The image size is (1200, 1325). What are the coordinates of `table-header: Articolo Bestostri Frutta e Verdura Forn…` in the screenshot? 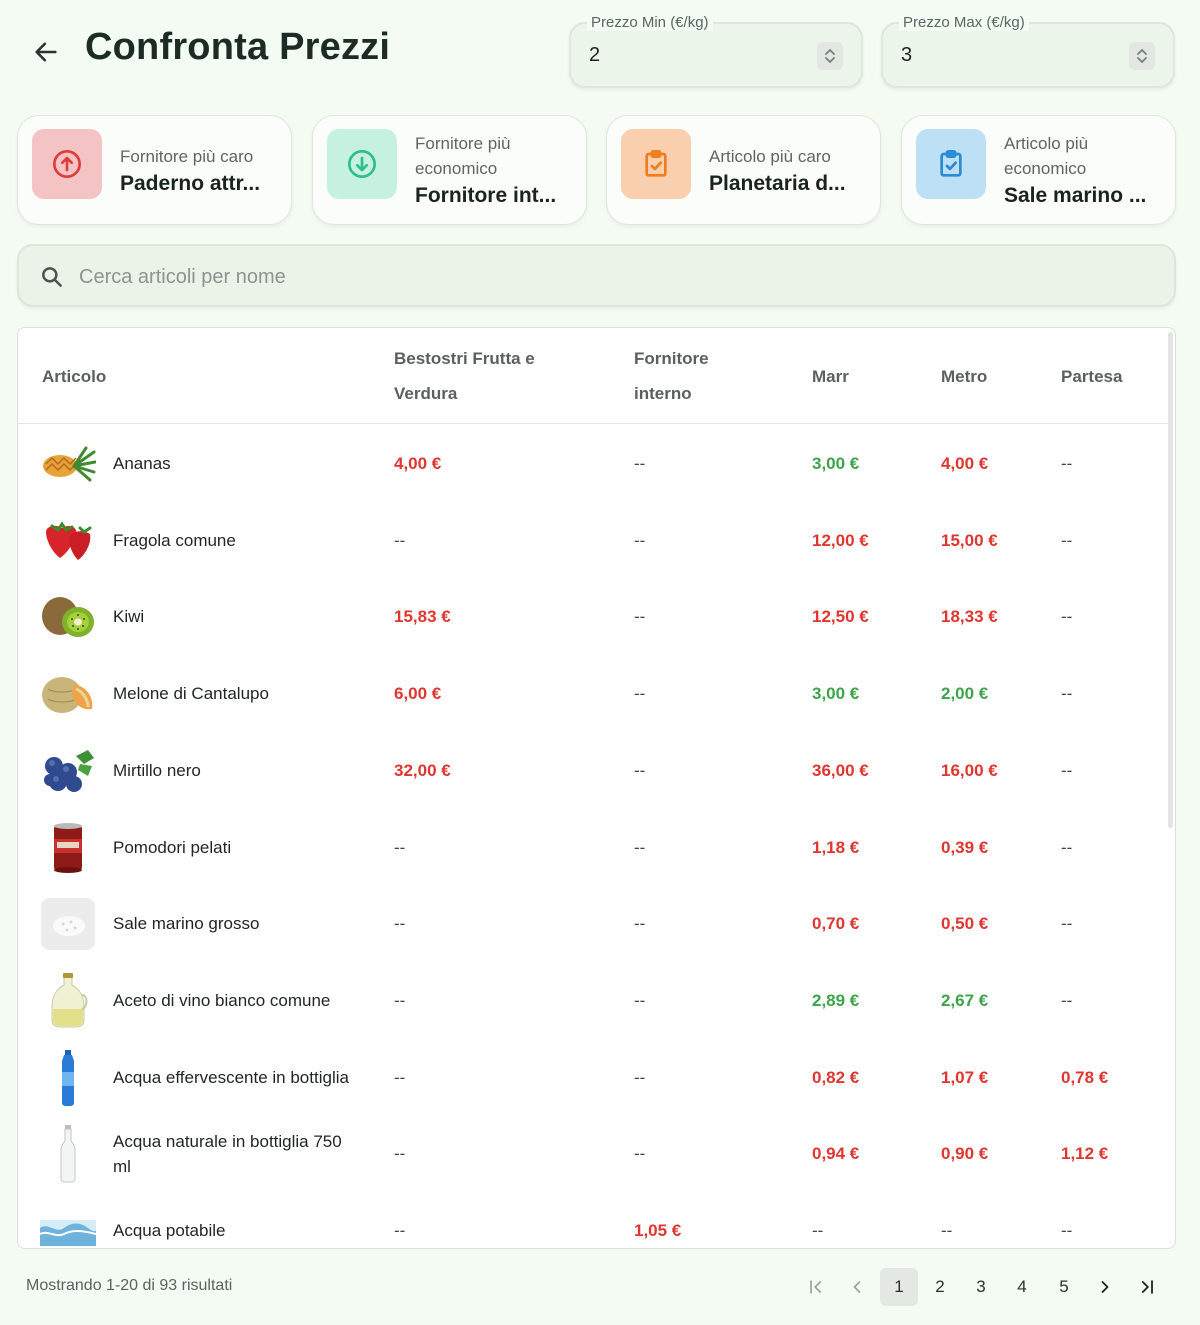 It's located at (593, 376).